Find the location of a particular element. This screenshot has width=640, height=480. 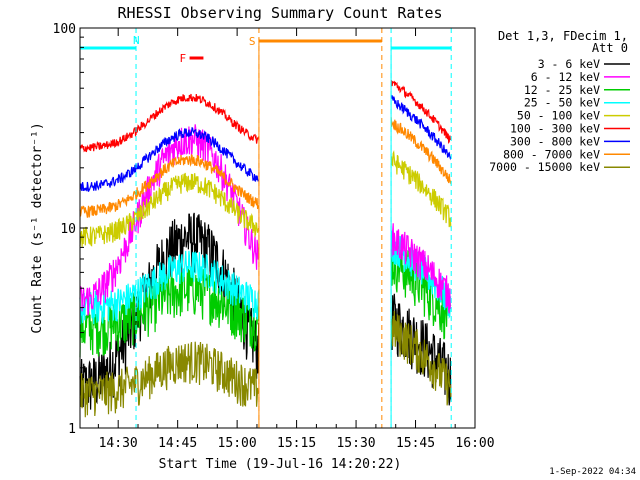

y-tick-label-100: 100 is located at coordinates (64, 29).